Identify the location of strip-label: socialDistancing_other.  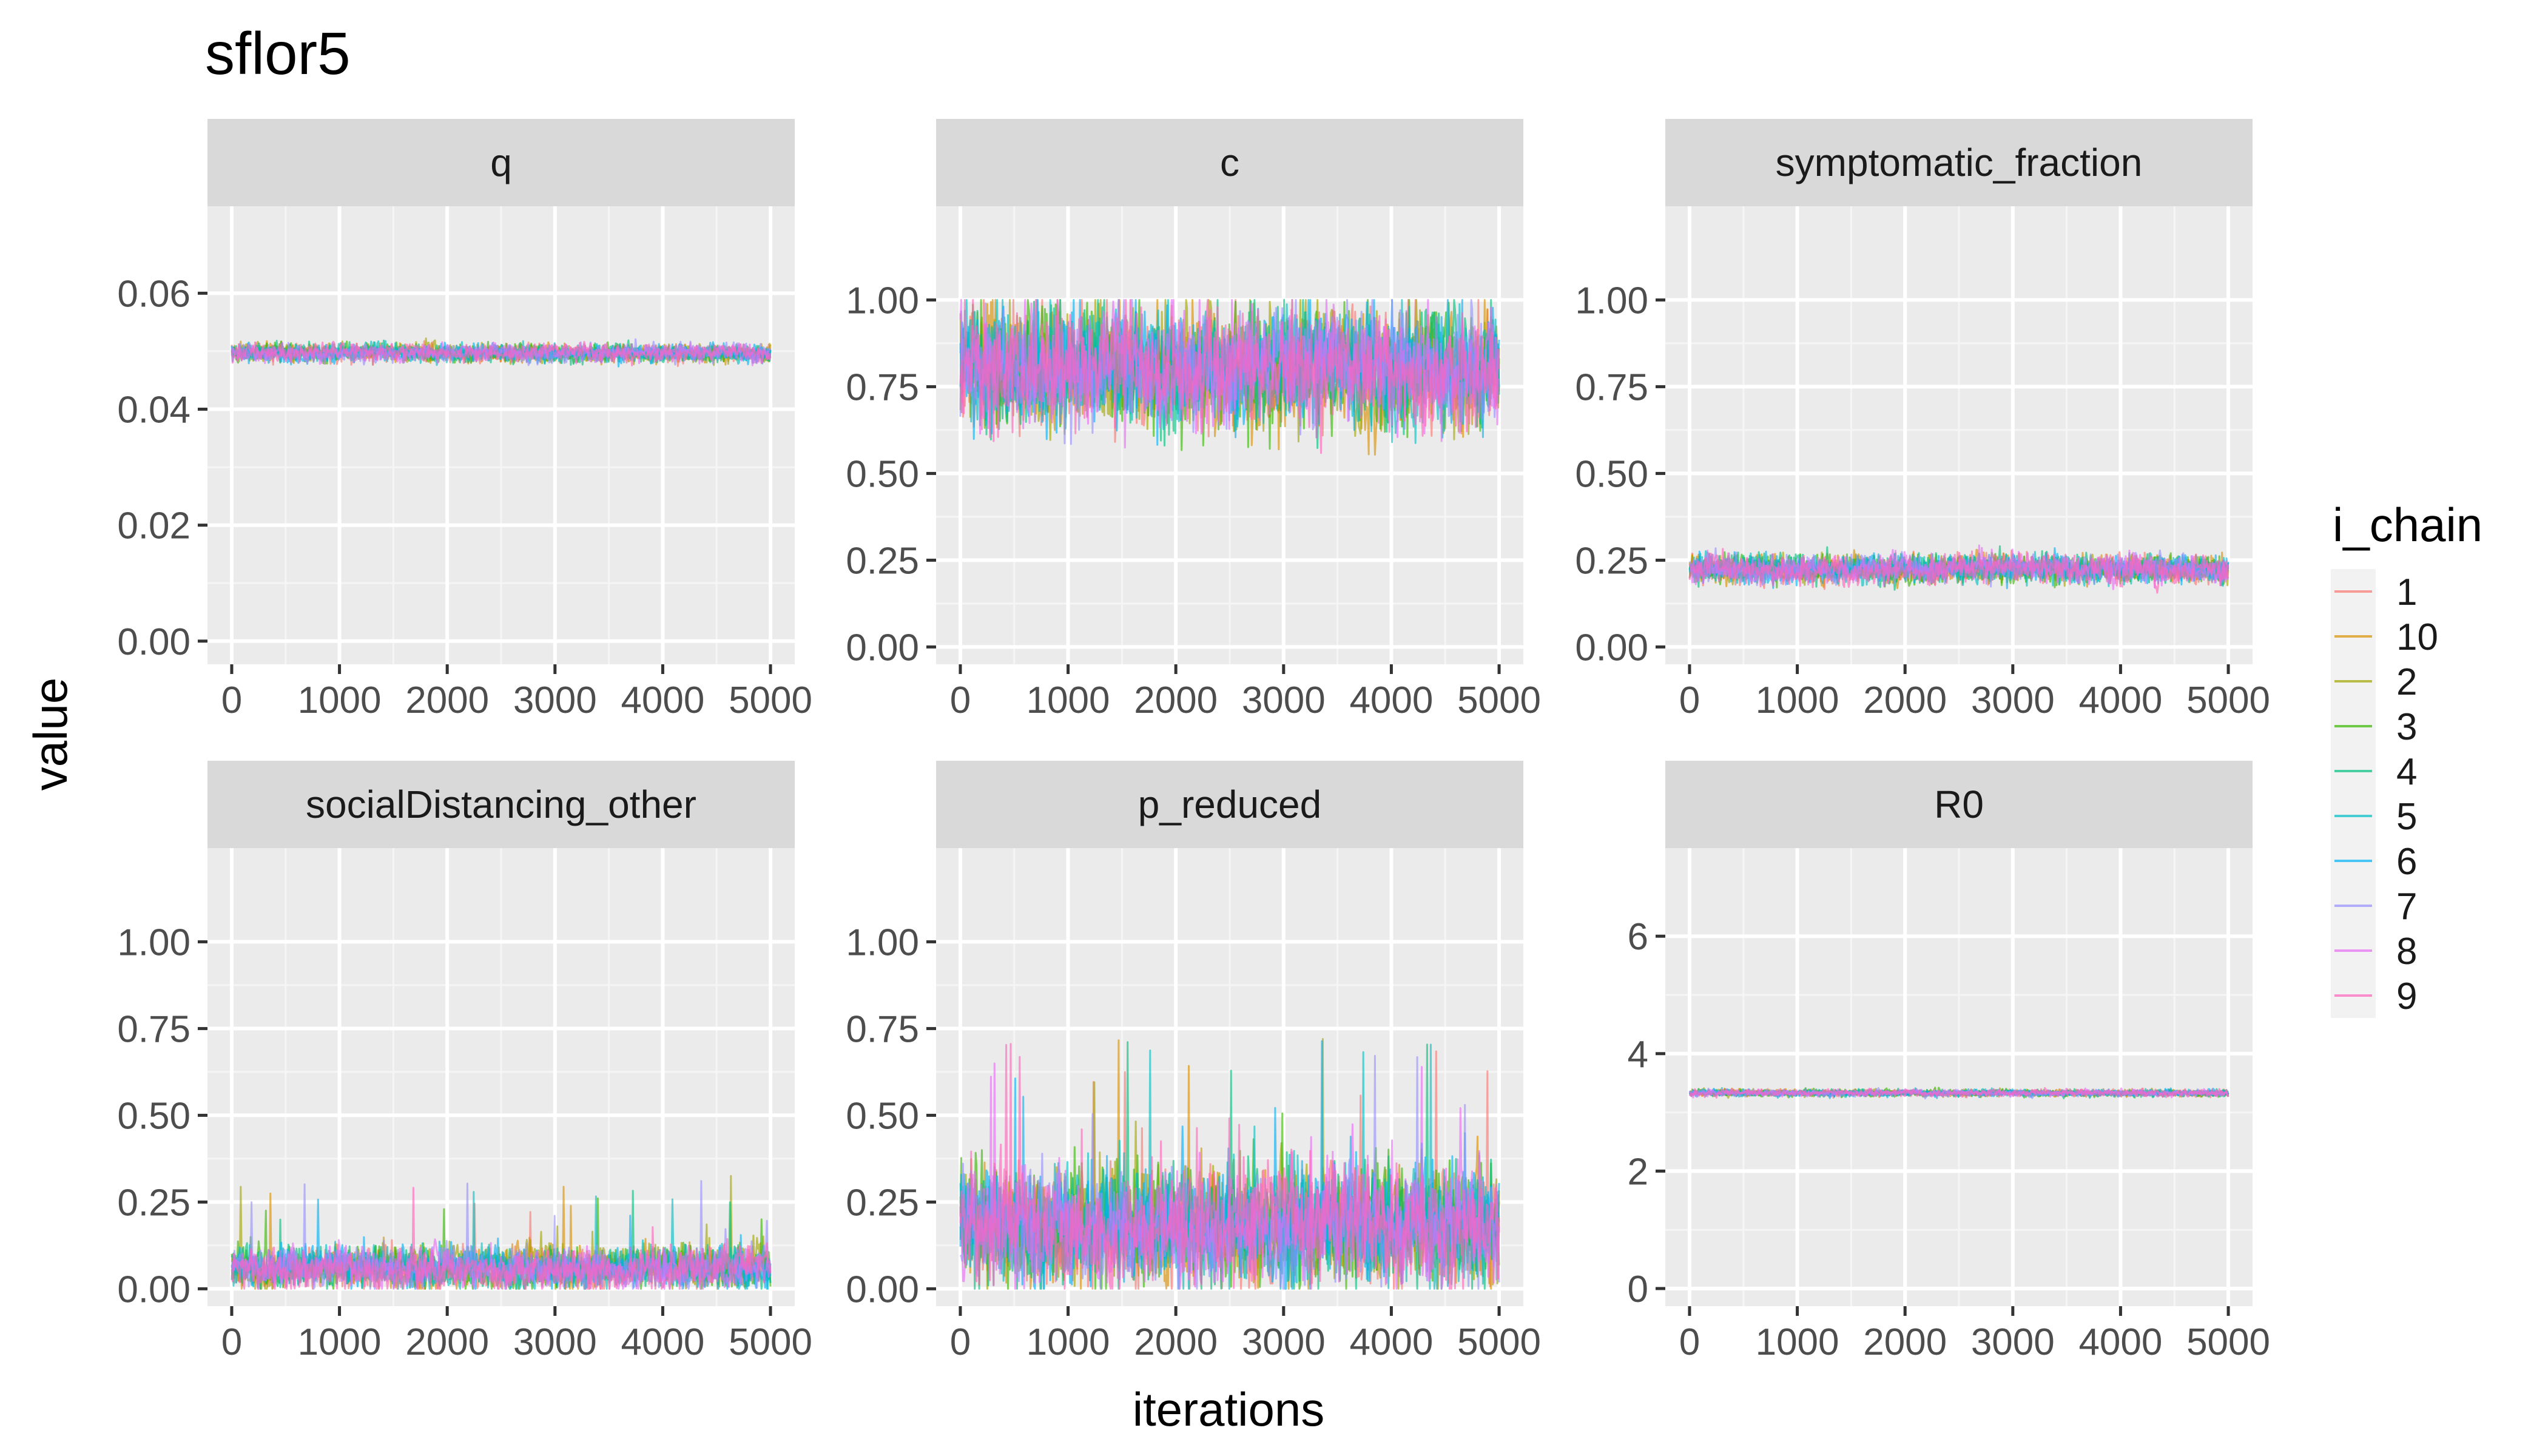
(501, 804).